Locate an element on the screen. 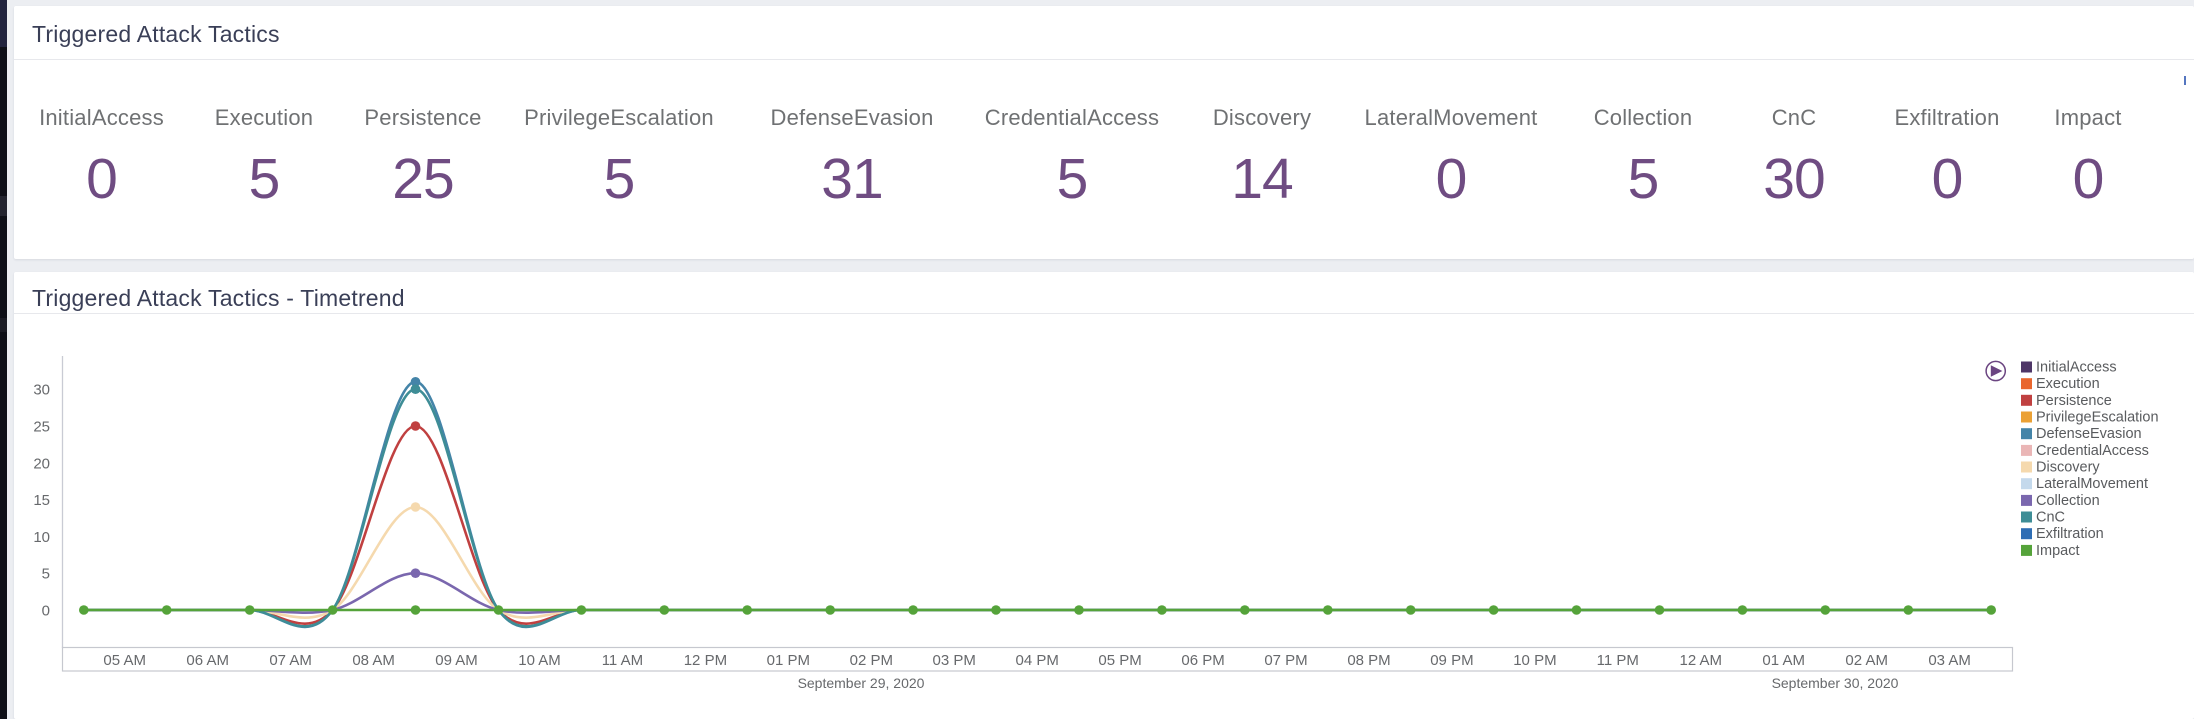 Image resolution: width=2194 pixels, height=719 pixels. svg-text: 11 AM is located at coordinates (622, 660).